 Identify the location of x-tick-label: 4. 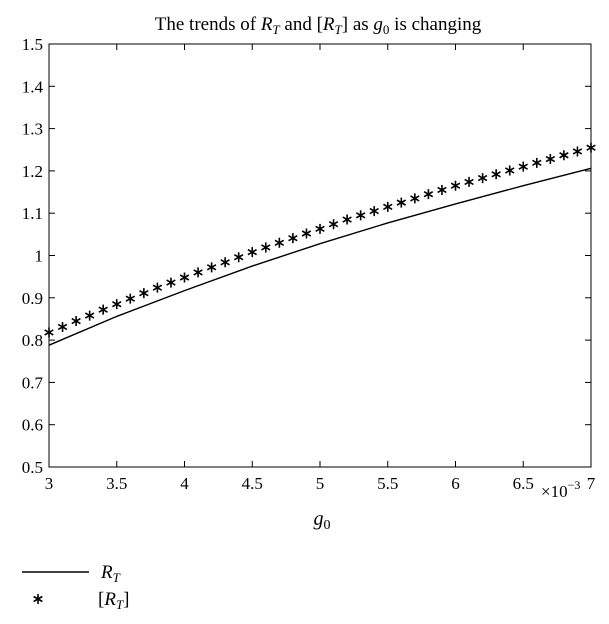
(184, 483).